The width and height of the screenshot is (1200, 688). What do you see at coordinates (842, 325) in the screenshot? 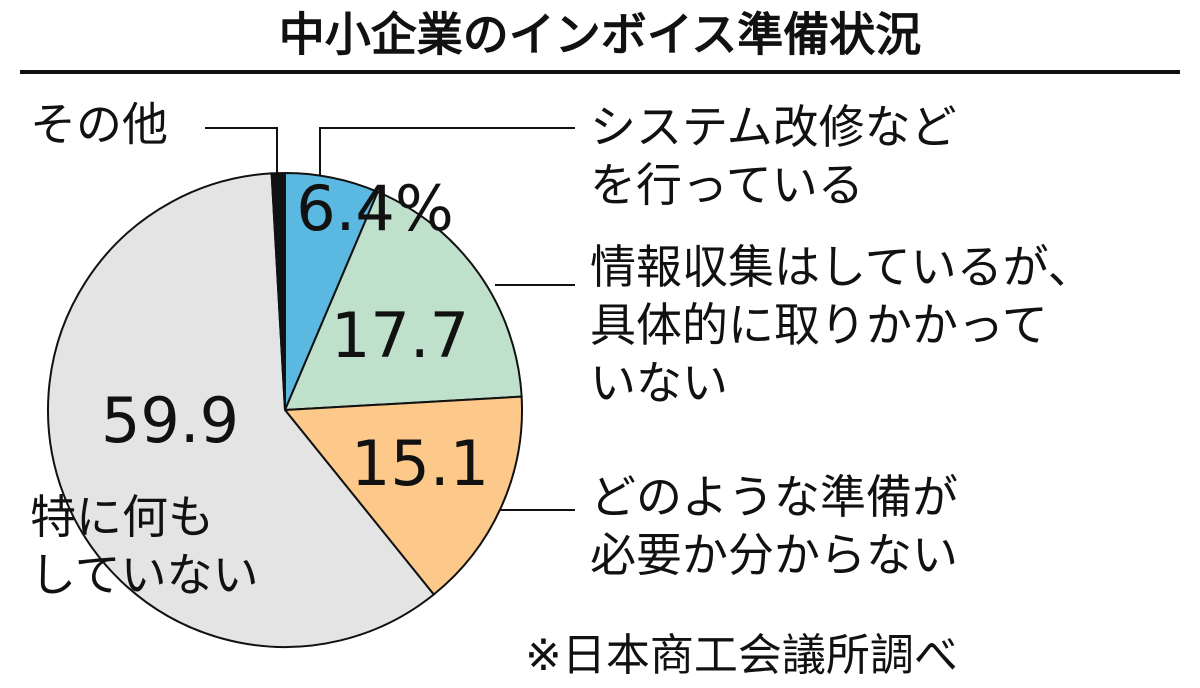
I see `category-label: 情報収集はしているが、具体的に取りかかっていない` at bounding box center [842, 325].